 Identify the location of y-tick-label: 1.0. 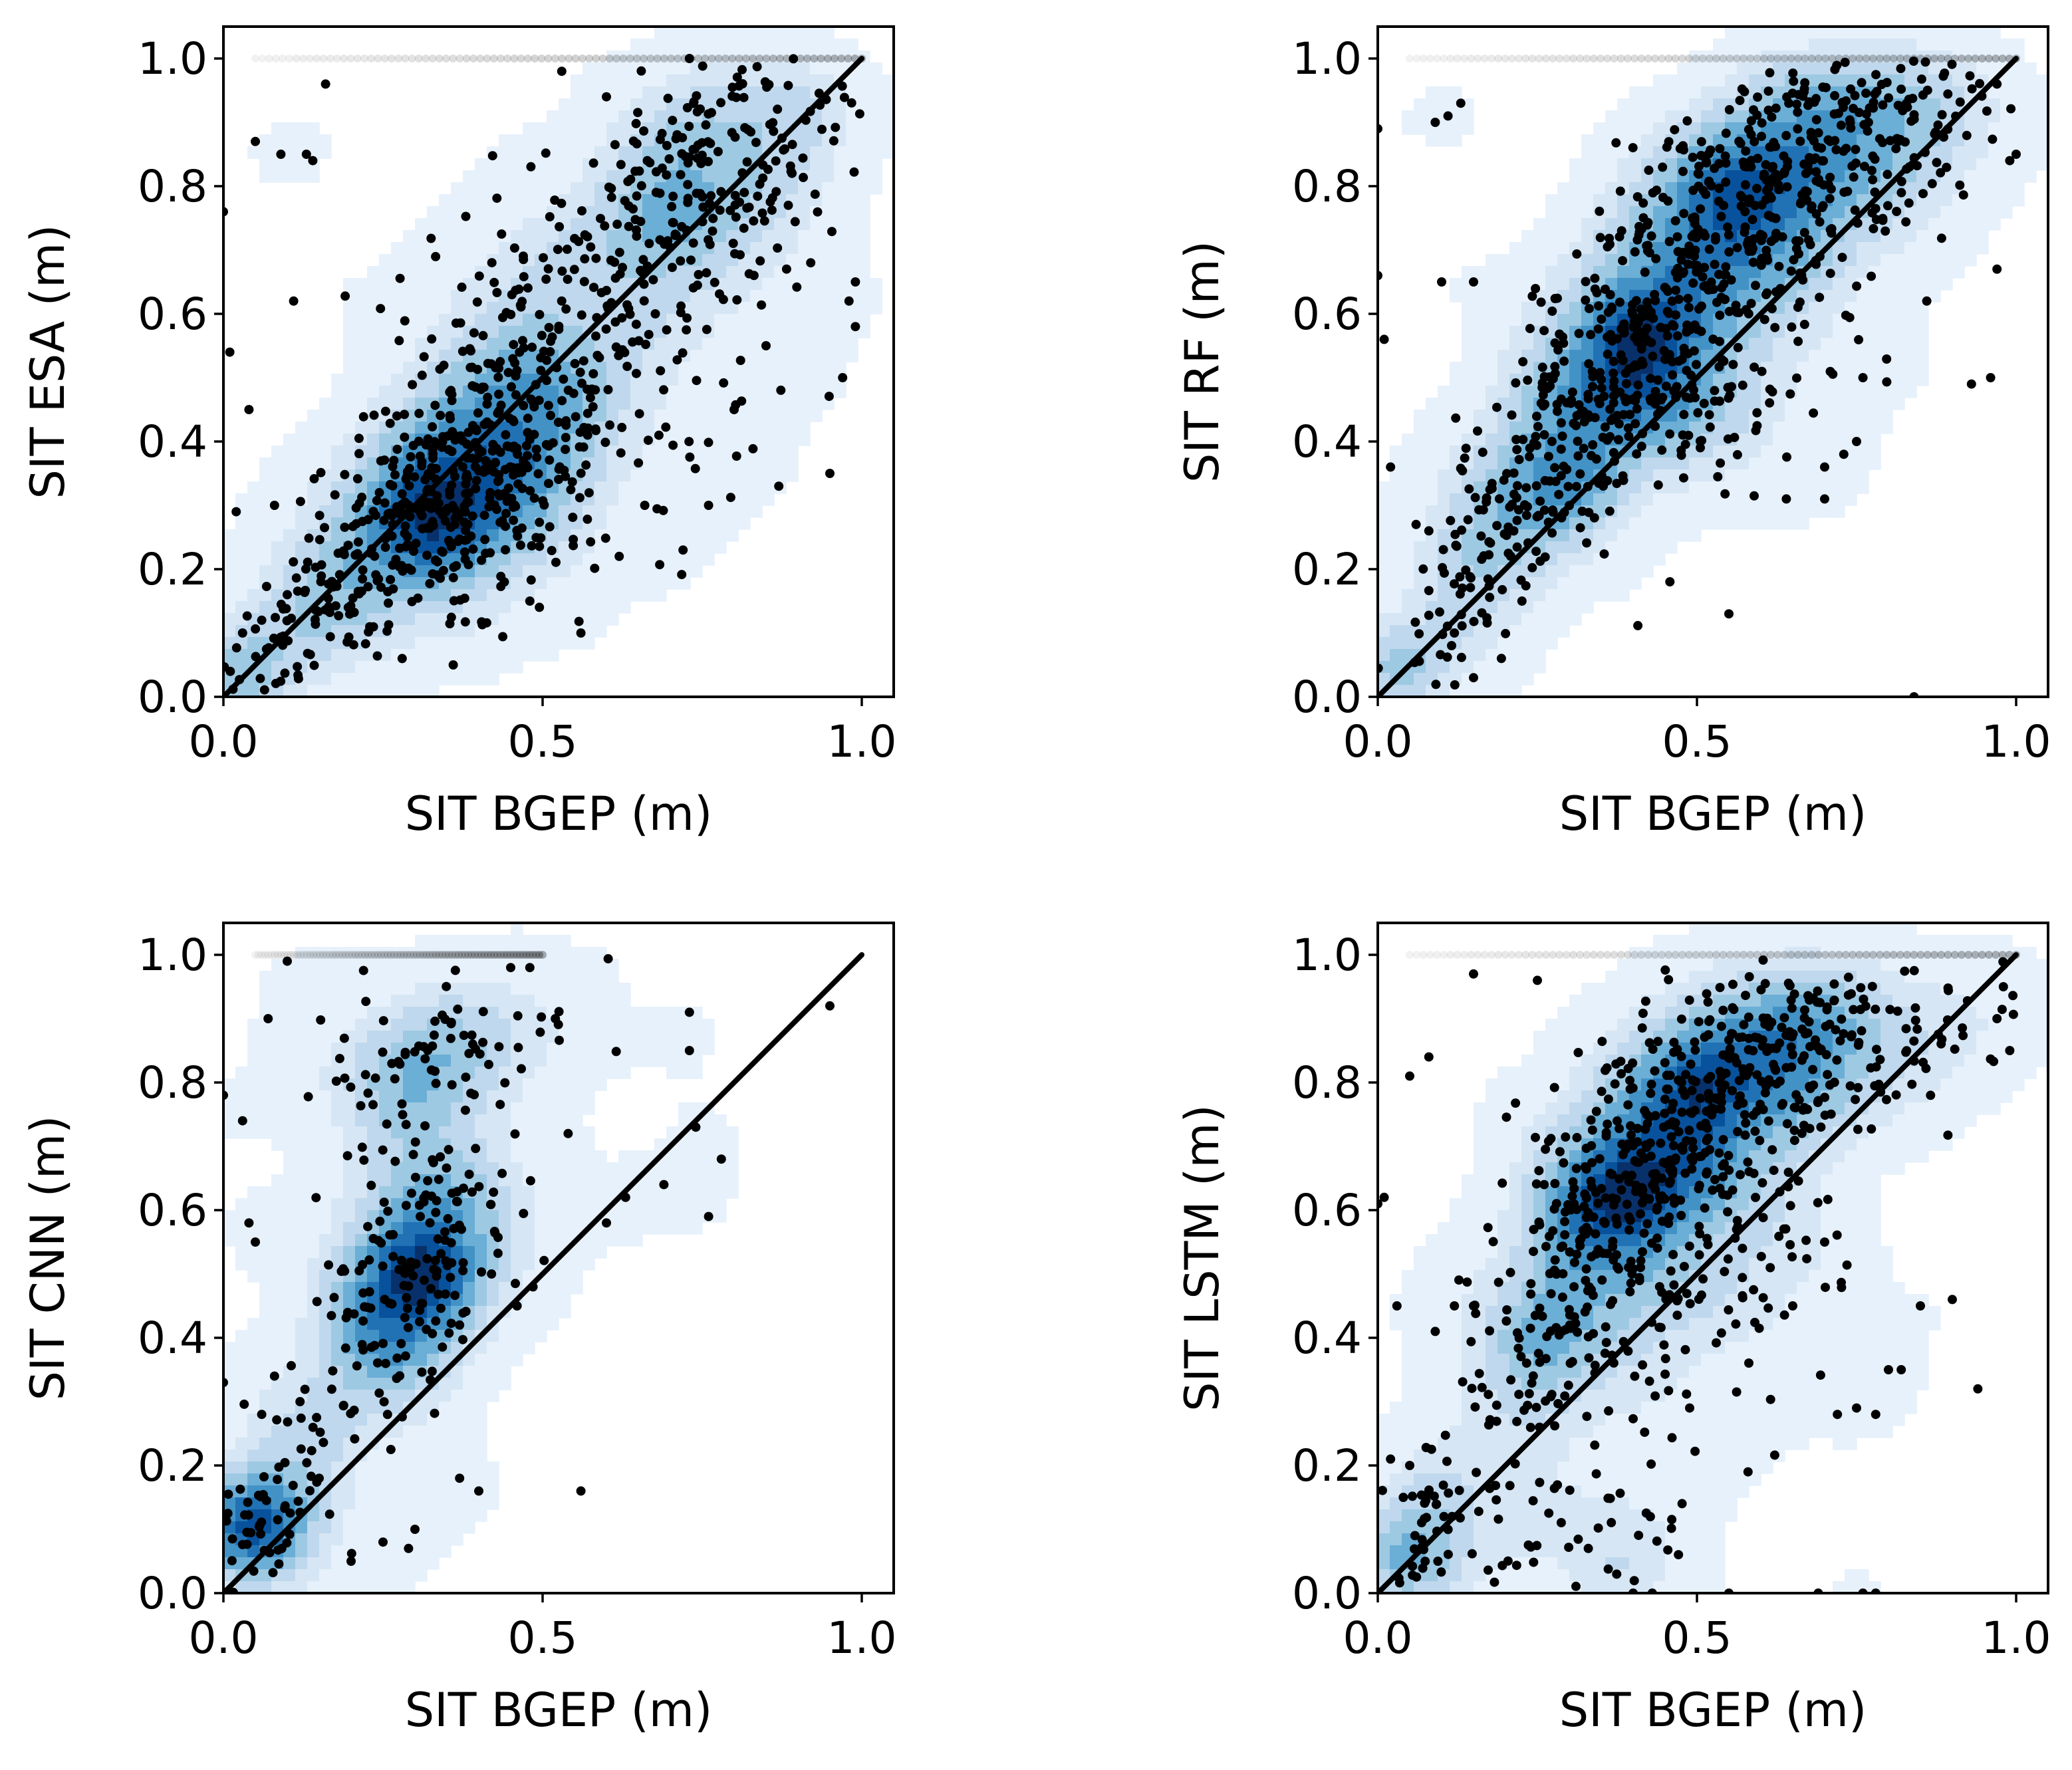
(172, 58).